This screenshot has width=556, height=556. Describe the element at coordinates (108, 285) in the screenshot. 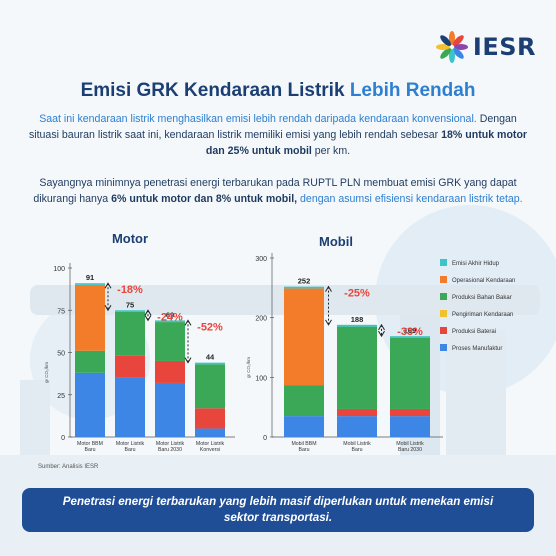

I see `motor-reduction-arrow-0-head-top` at that location.